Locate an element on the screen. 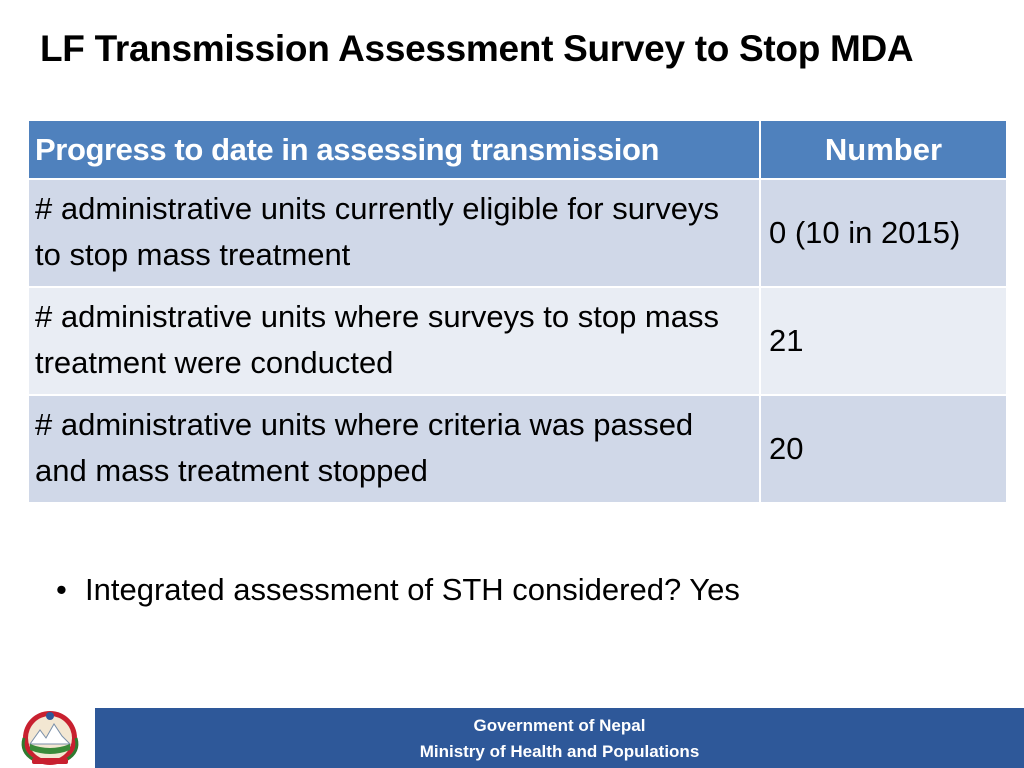  row-value: 21 is located at coordinates (883, 341).